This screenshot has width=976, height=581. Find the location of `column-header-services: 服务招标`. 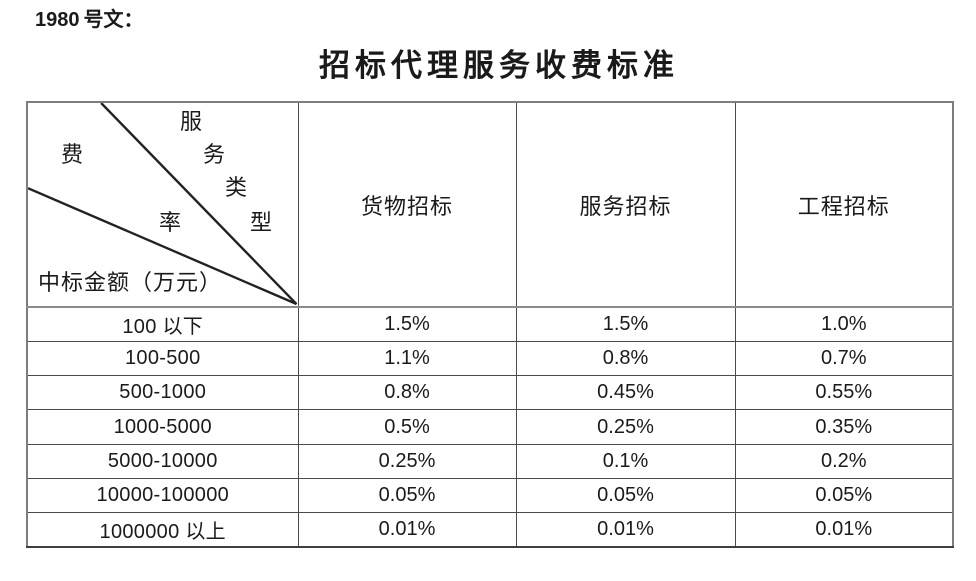

column-header-services: 服务招标 is located at coordinates (625, 204).